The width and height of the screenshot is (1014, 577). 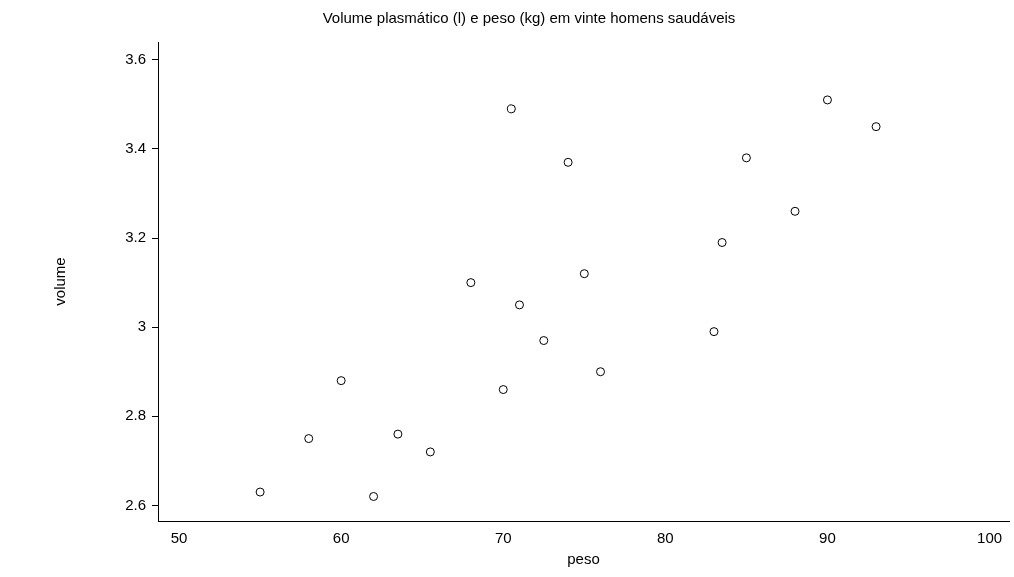 What do you see at coordinates (529, 18) in the screenshot?
I see `chart-title: Volume plasmático (l) e peso (kg) em vinte homens saudáveis` at bounding box center [529, 18].